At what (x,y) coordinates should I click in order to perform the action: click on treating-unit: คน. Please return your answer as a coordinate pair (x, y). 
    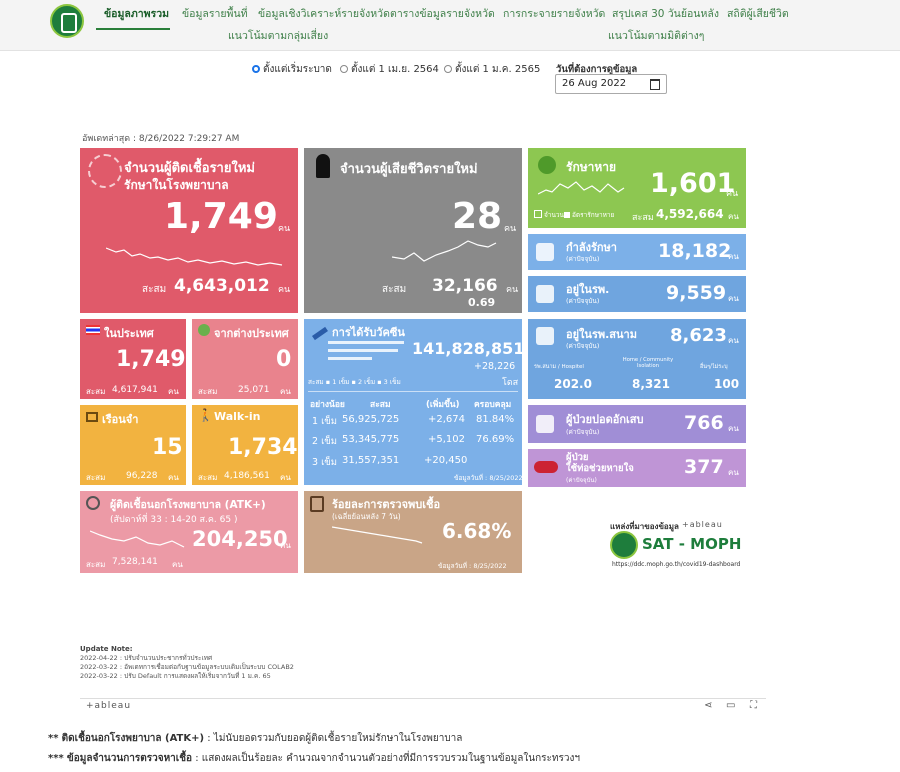
    Looking at the image, I should click on (733, 256).